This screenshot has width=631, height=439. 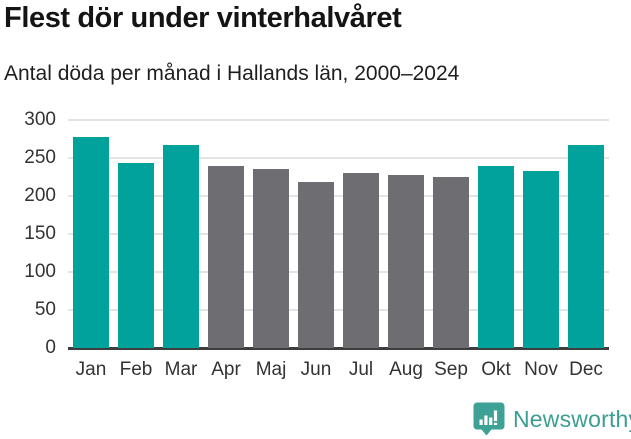 What do you see at coordinates (181, 246) in the screenshot?
I see `bar-mar` at bounding box center [181, 246].